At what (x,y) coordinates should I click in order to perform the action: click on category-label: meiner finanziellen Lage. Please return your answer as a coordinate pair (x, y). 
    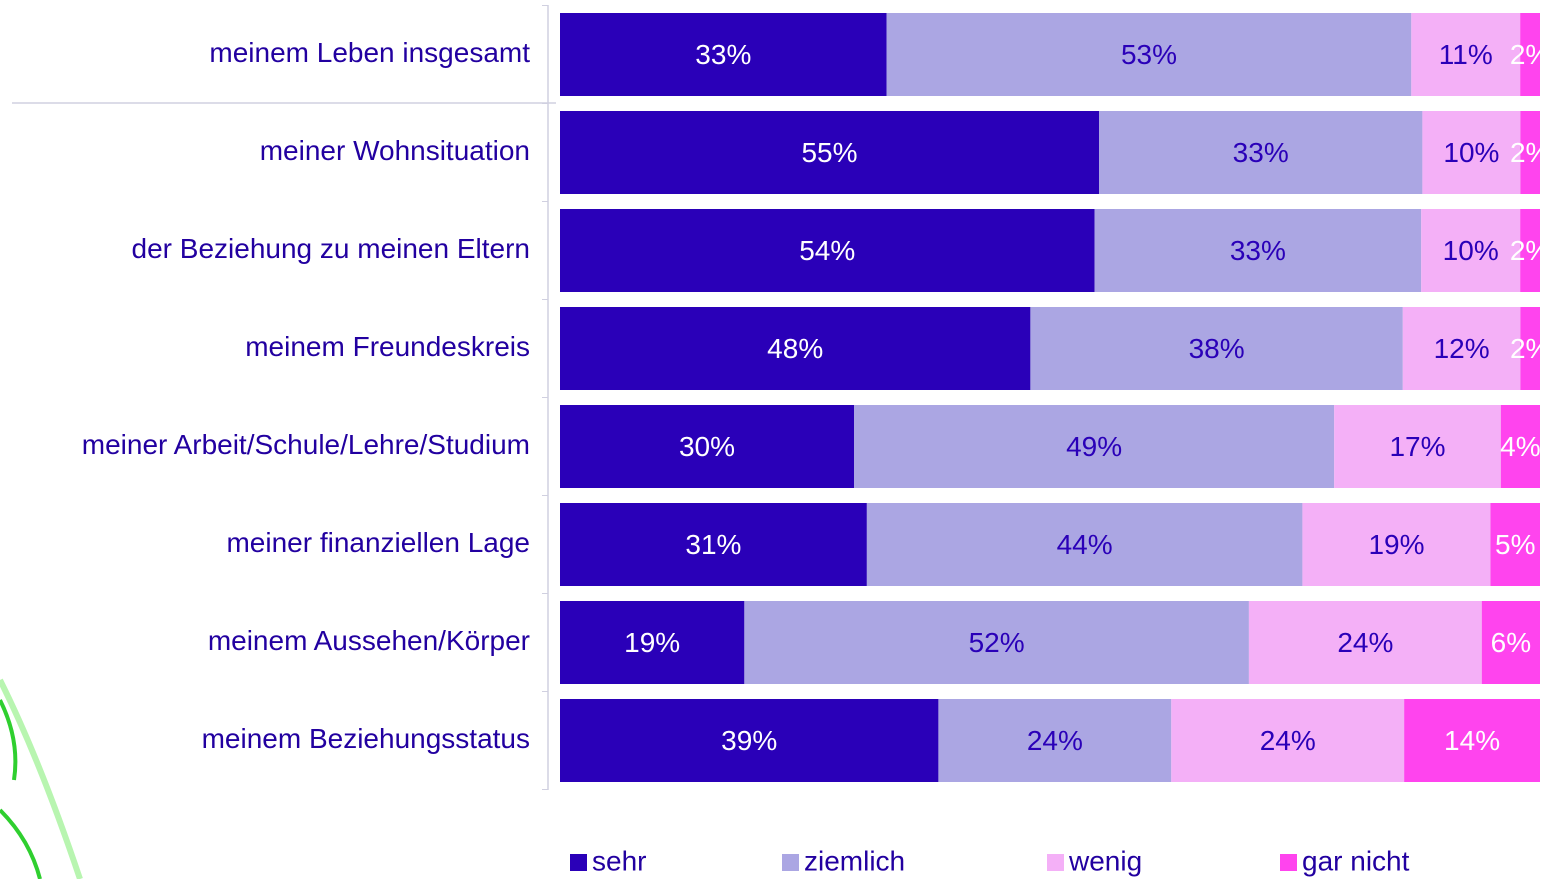
    Looking at the image, I should click on (378, 542).